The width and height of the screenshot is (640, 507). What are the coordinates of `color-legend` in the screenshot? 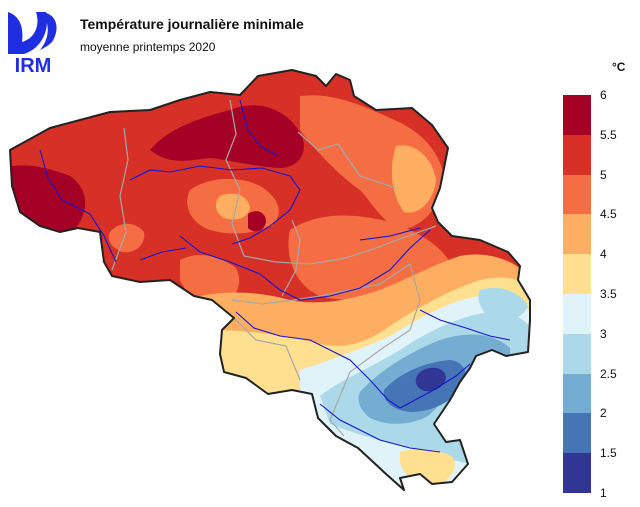 It's located at (577, 294).